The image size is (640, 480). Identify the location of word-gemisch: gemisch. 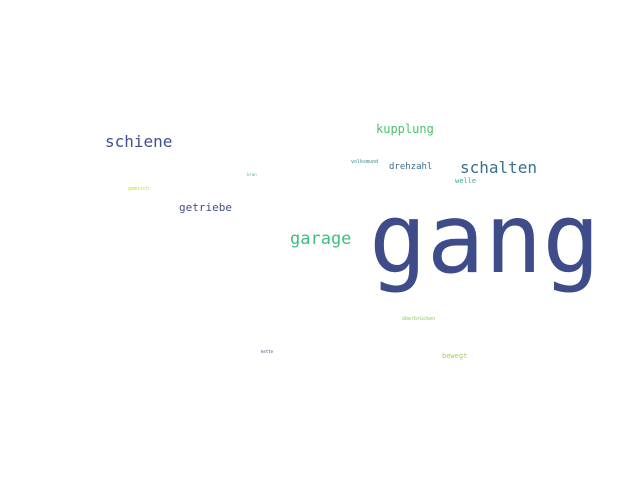
(139, 189).